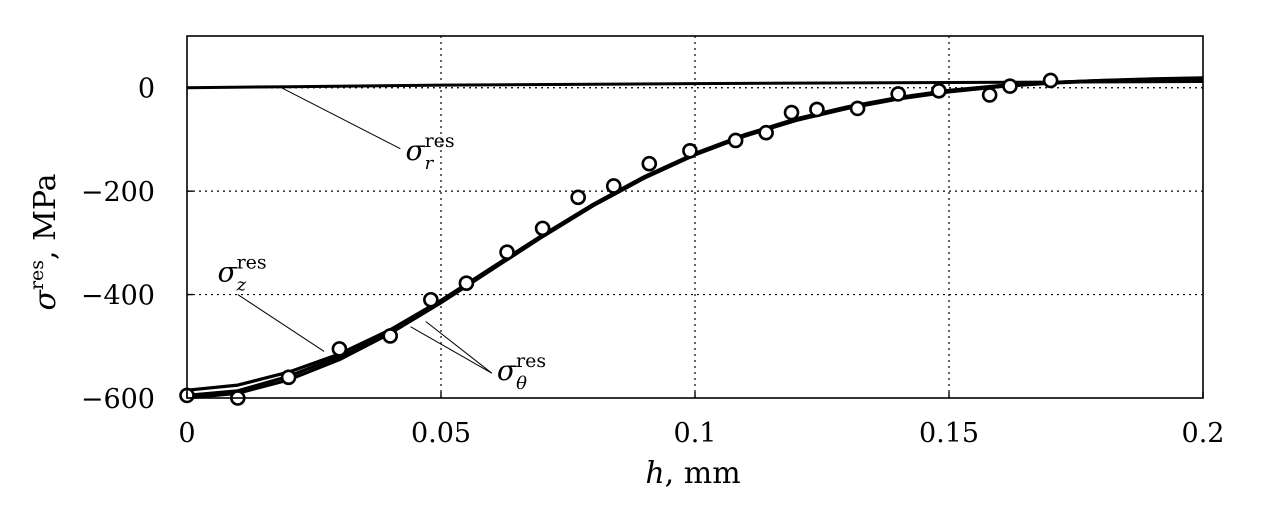  What do you see at coordinates (118, 296) in the screenshot?
I see `y-tick-label: −400` at bounding box center [118, 296].